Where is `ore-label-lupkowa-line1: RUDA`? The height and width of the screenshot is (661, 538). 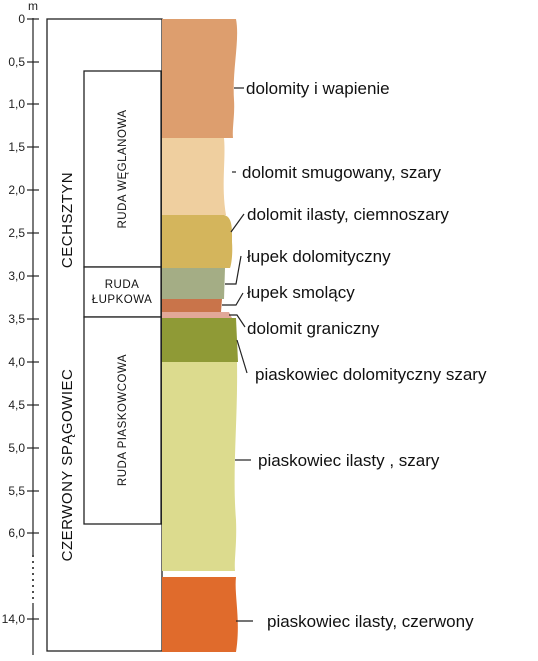 ore-label-lupkowa-line1: RUDA is located at coordinates (122, 285).